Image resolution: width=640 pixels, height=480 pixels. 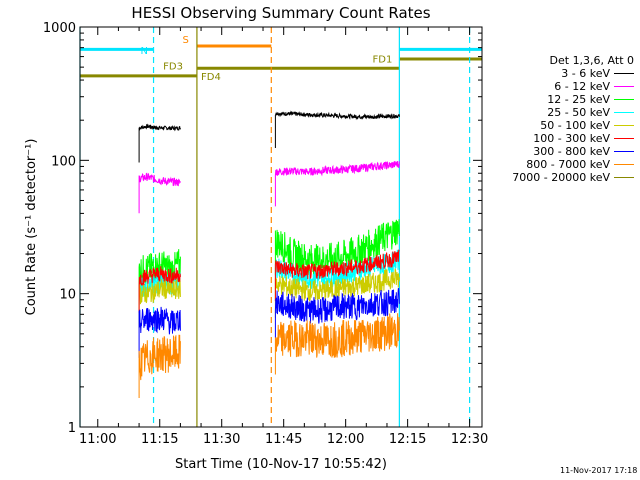 What do you see at coordinates (591, 60) in the screenshot?
I see `legend-title: Det 1,3,6, Att 0` at bounding box center [591, 60].